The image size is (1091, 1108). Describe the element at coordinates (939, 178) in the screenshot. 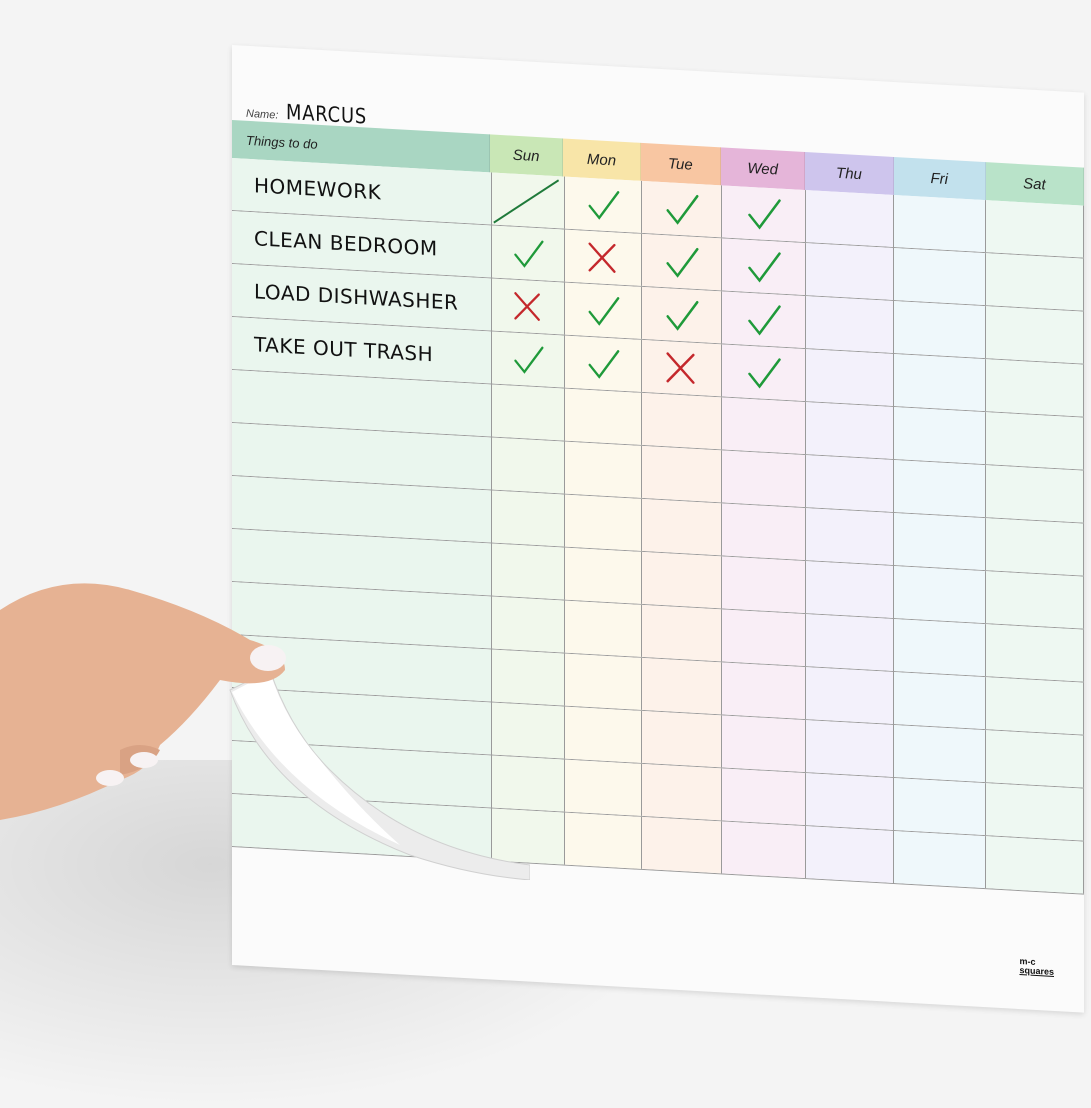

I see `day-header-fri: Fri` at that location.